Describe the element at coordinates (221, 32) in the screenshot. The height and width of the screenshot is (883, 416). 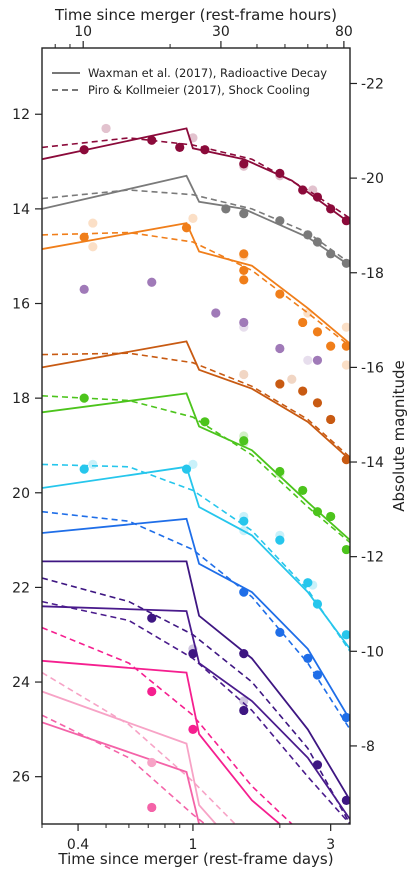
I see `x2-tick-label-1: 30` at that location.